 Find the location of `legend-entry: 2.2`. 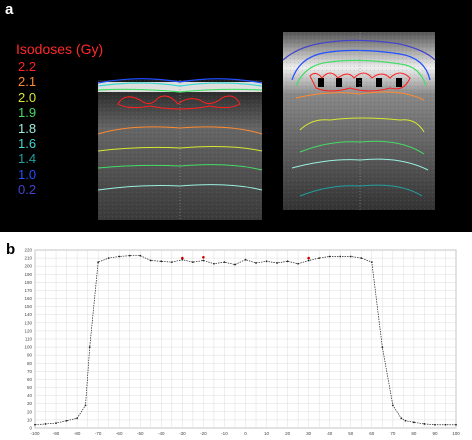

legend-entry: 2.2 is located at coordinates (27, 66).